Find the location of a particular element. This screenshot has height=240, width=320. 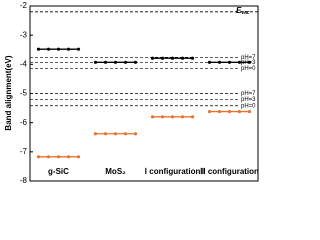

y-tick-label: -5 is located at coordinates (24, 93).